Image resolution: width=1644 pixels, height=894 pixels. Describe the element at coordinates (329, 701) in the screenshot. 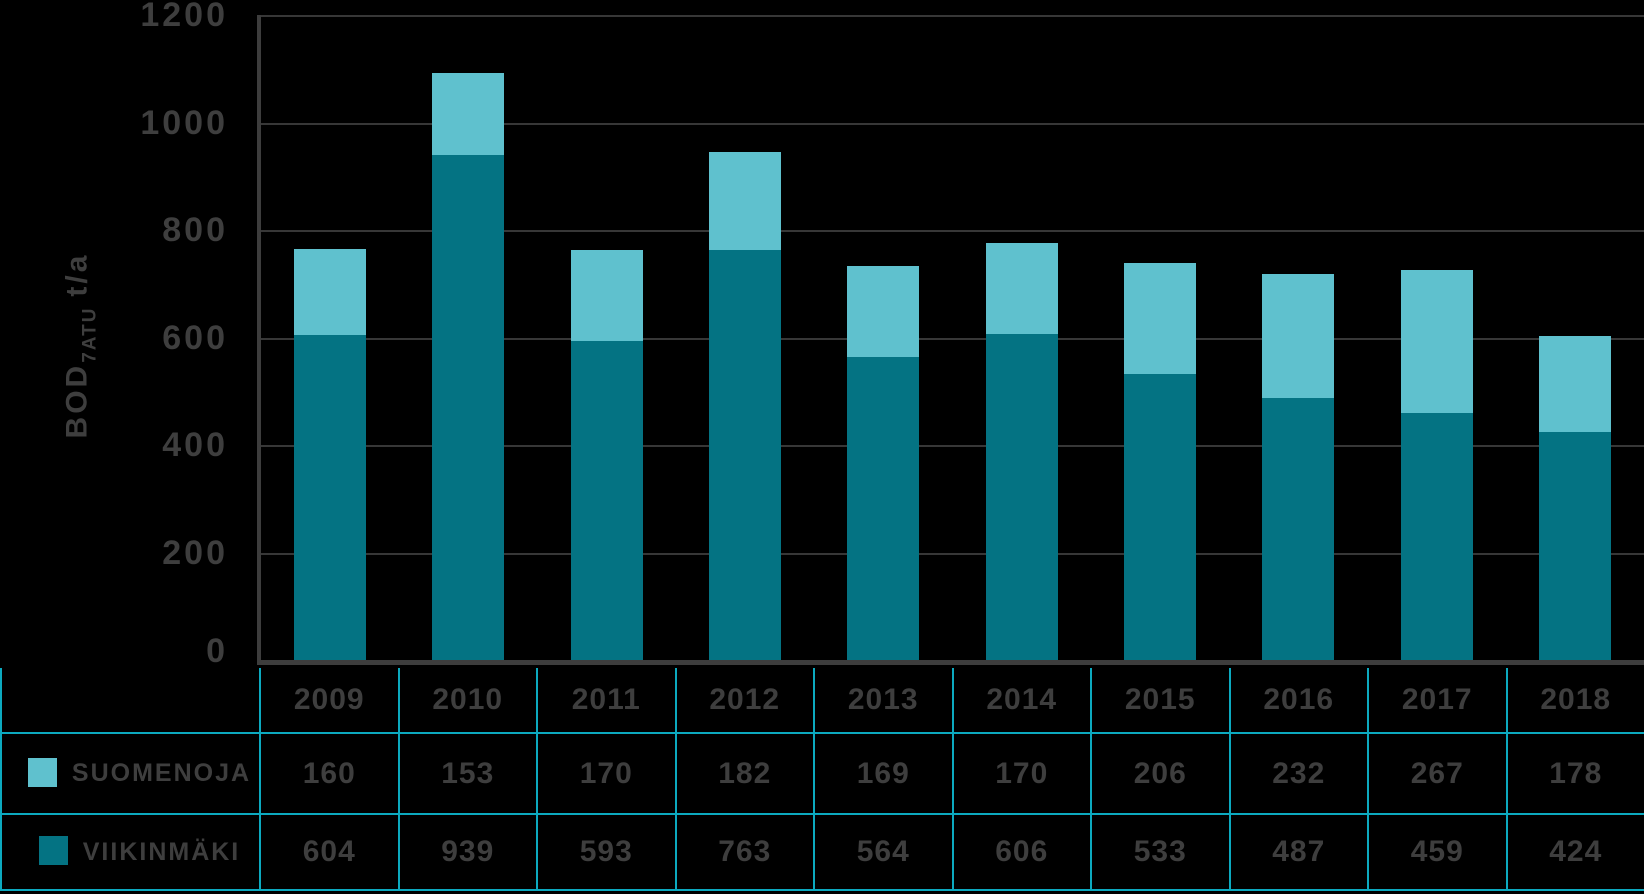

I see `year-cell-2009: 2009` at that location.